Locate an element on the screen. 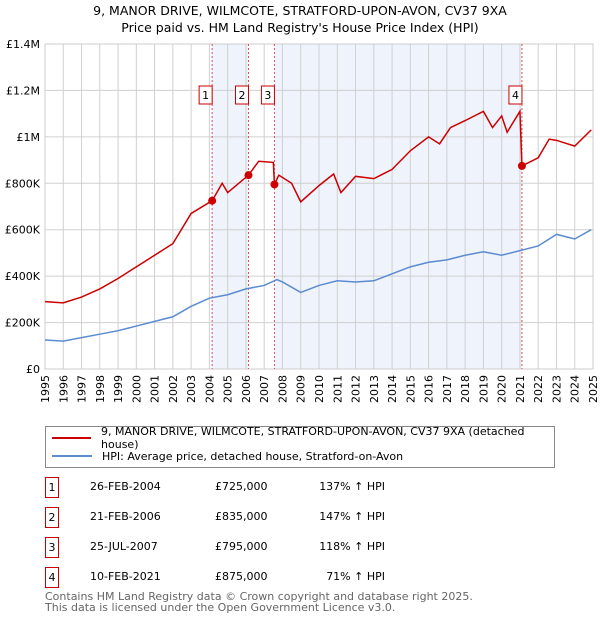 The height and width of the screenshot is (620, 600). x-tick-label: 2018 is located at coordinates (465, 389).